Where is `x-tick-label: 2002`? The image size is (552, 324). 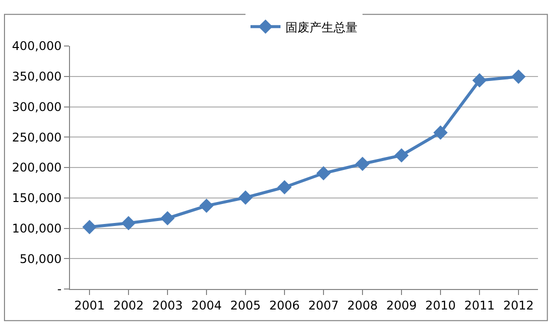 x-tick-label: 2002 is located at coordinates (128, 305).